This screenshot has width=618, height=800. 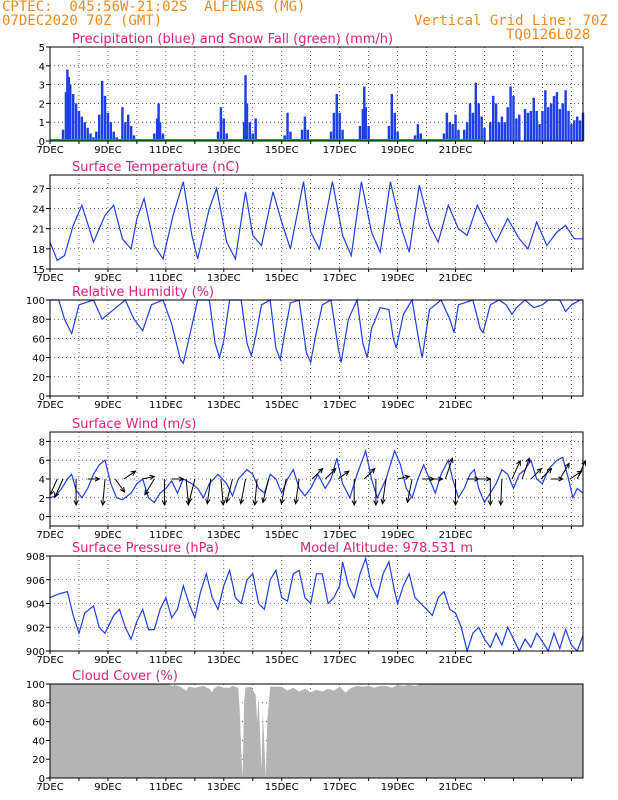 I want to click on pressure-ytick-label: 902, so click(x=35, y=628).